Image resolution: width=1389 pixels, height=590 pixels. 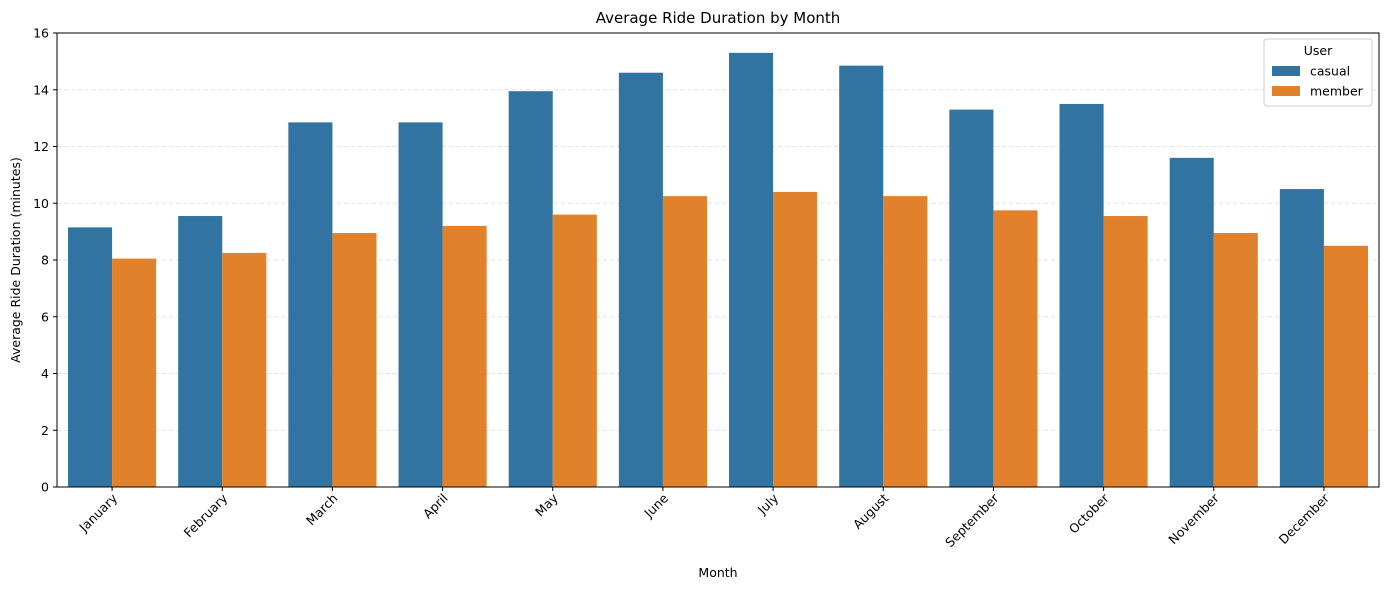 I want to click on x-tick-label: October, so click(x=1089, y=513).